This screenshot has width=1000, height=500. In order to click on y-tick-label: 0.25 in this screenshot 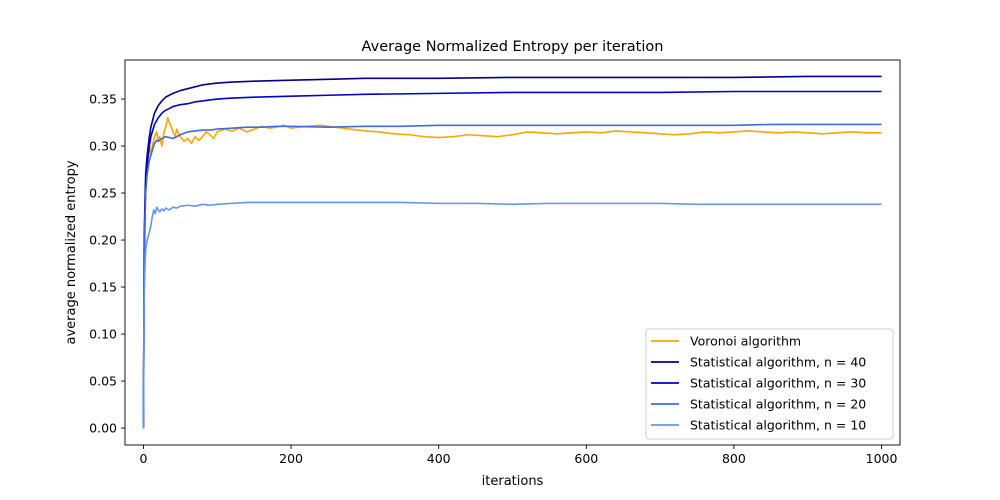, I will do `click(103, 193)`.